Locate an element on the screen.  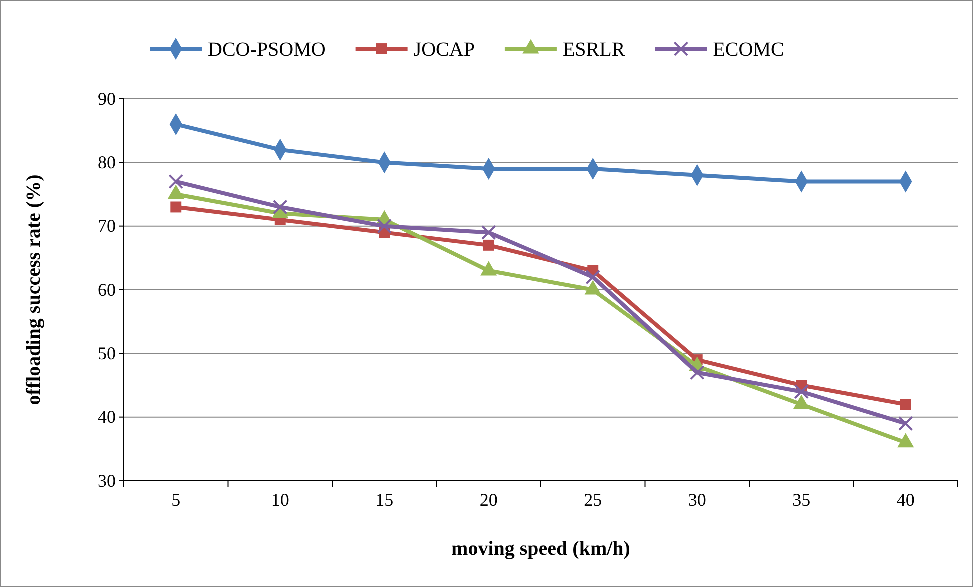
x-axis-title: moving speed (km/h) is located at coordinates (541, 549).